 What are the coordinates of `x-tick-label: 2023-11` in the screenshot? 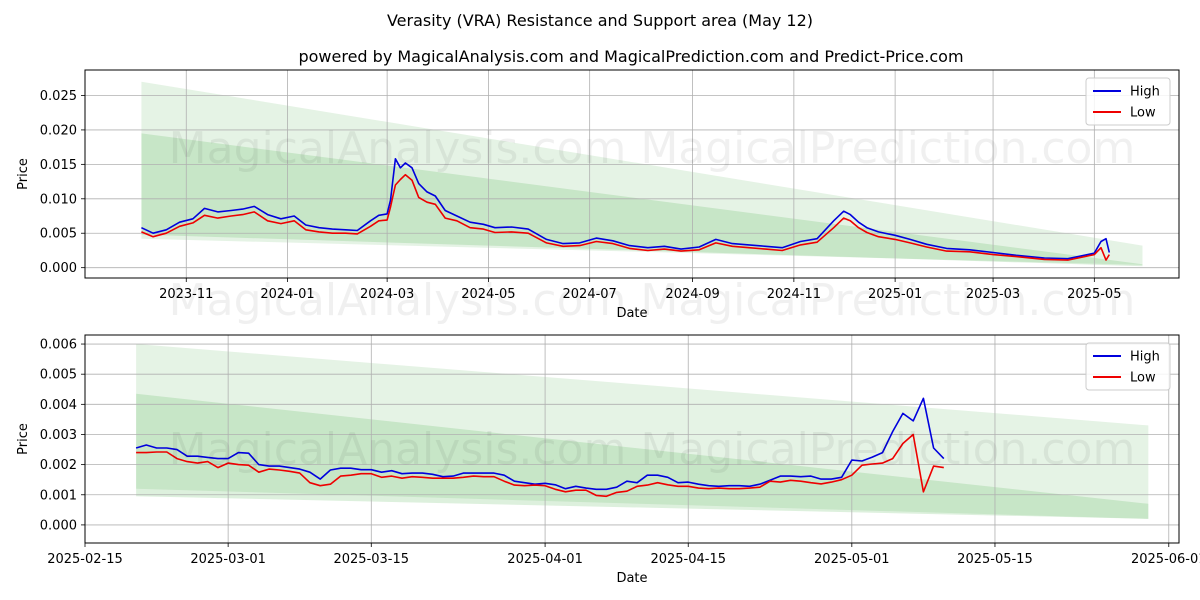 It's located at (186, 294).